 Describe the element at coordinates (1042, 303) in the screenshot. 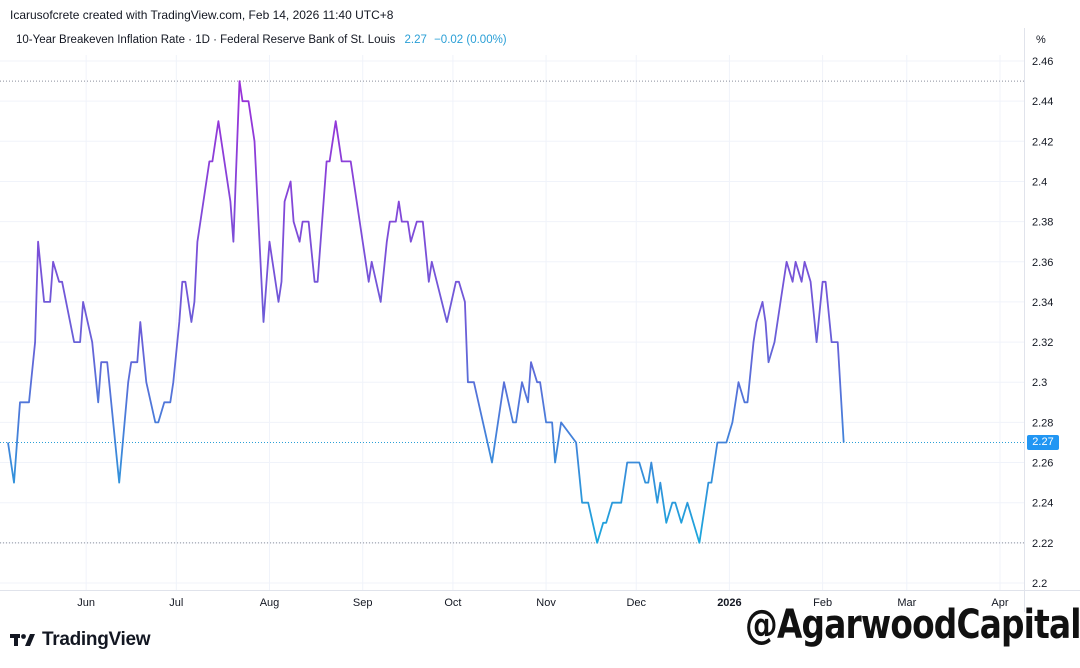

I see `y-tick-label: 2.34` at that location.